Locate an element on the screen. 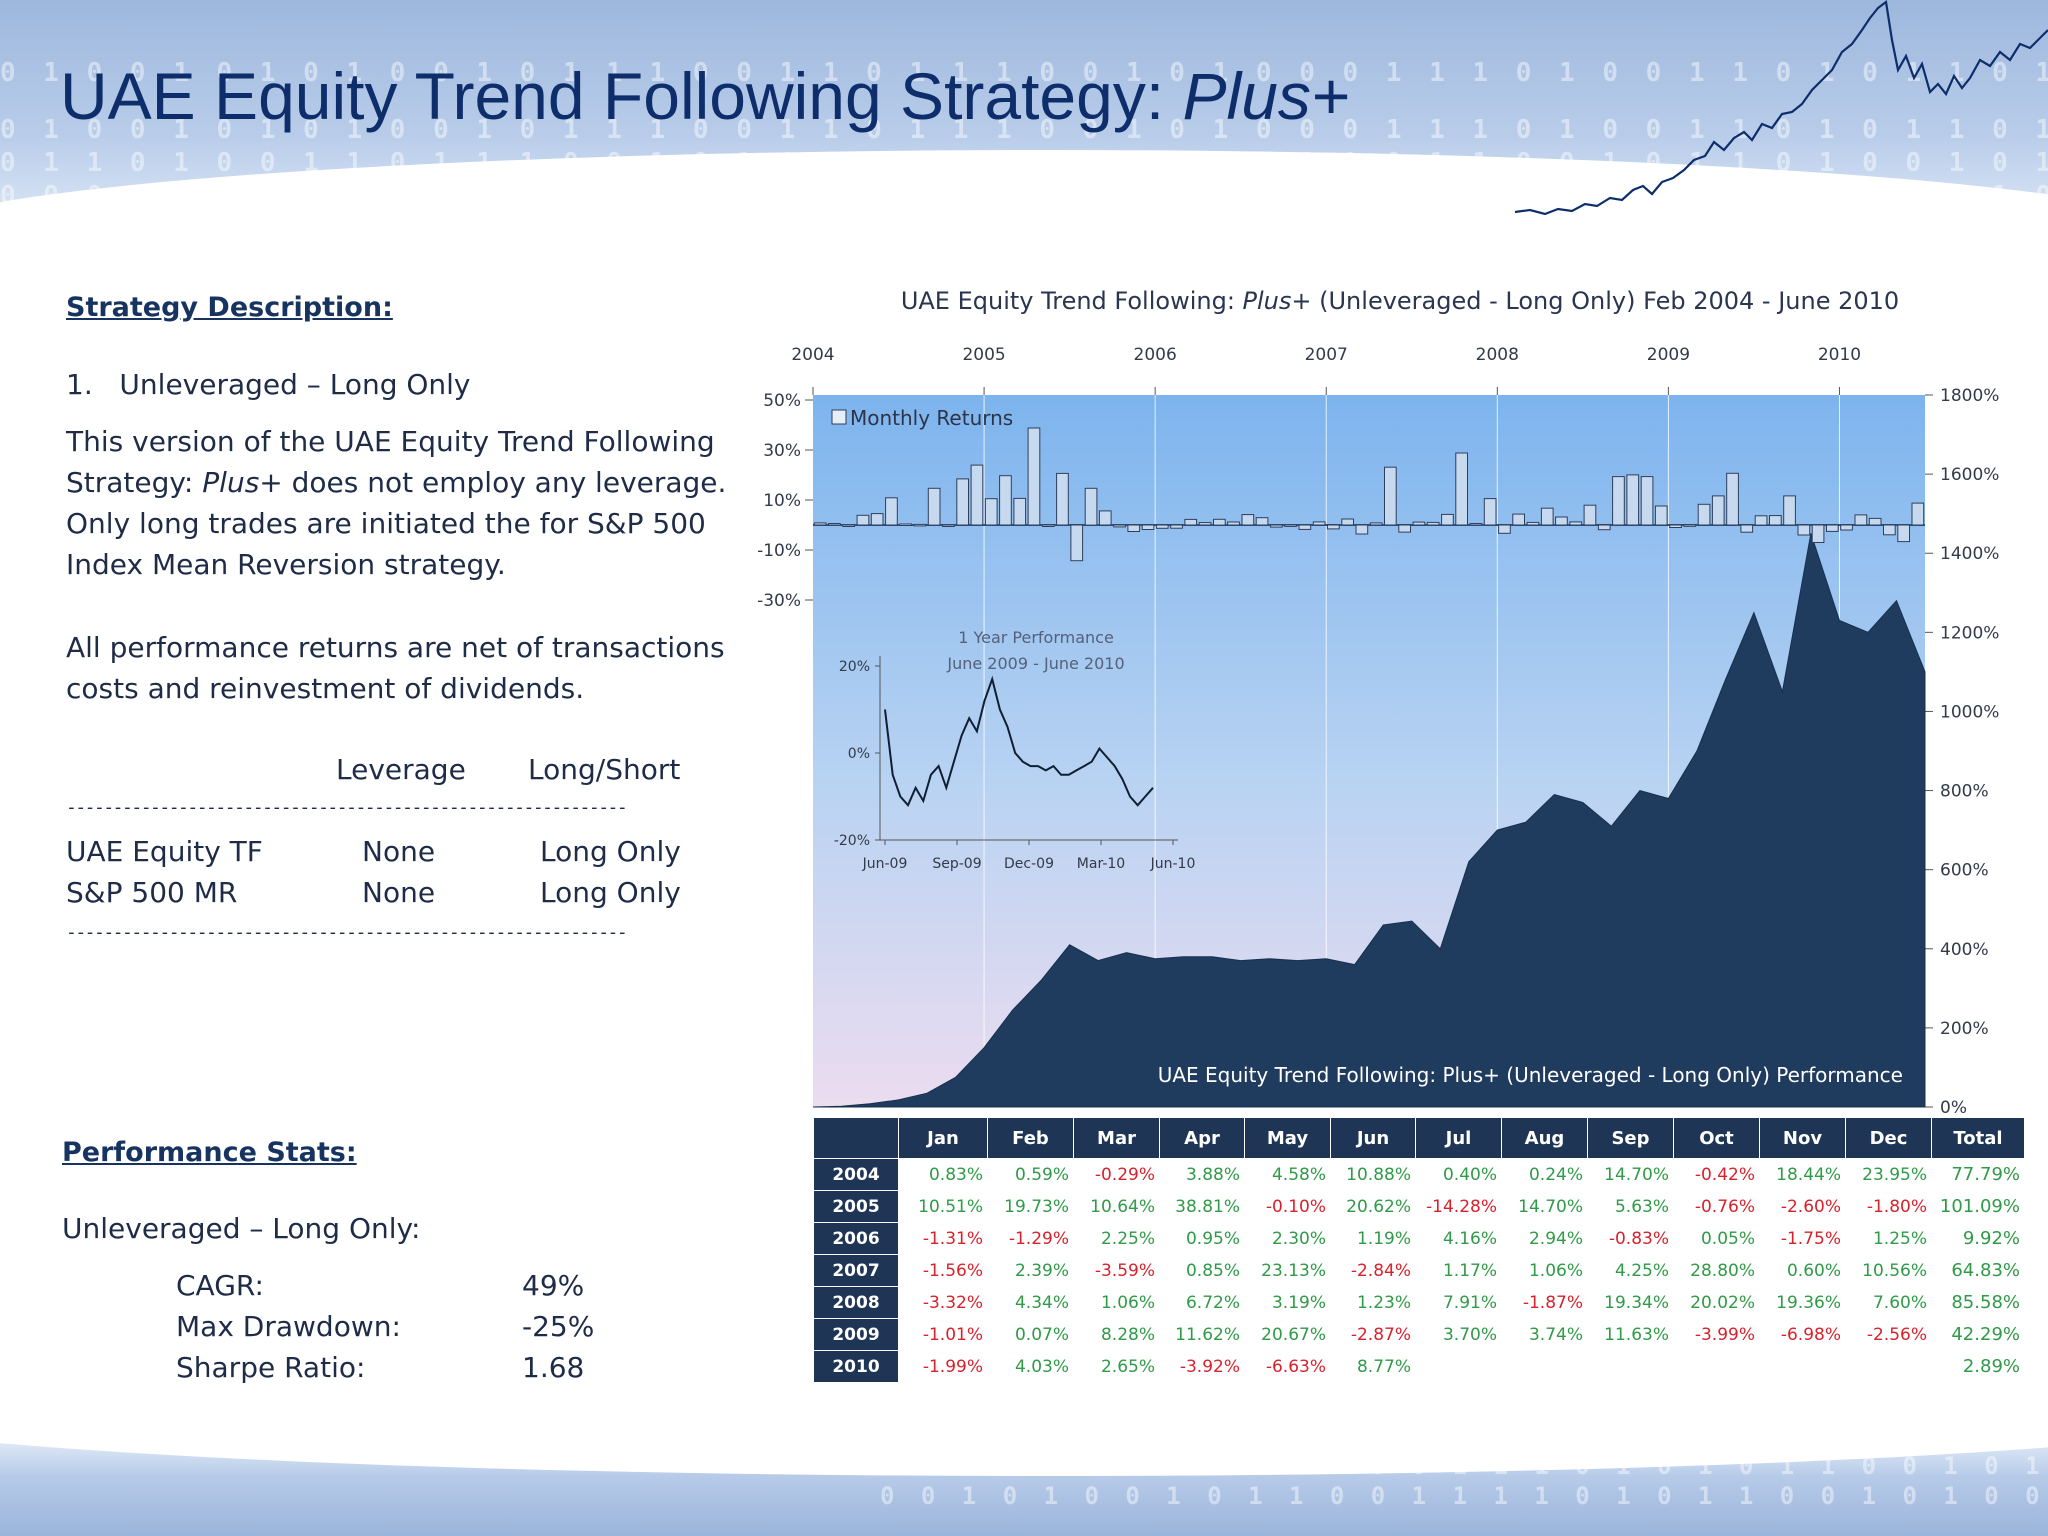 The image size is (2048, 1536). monthly-return-cell: 7.60% is located at coordinates (1888, 1302).